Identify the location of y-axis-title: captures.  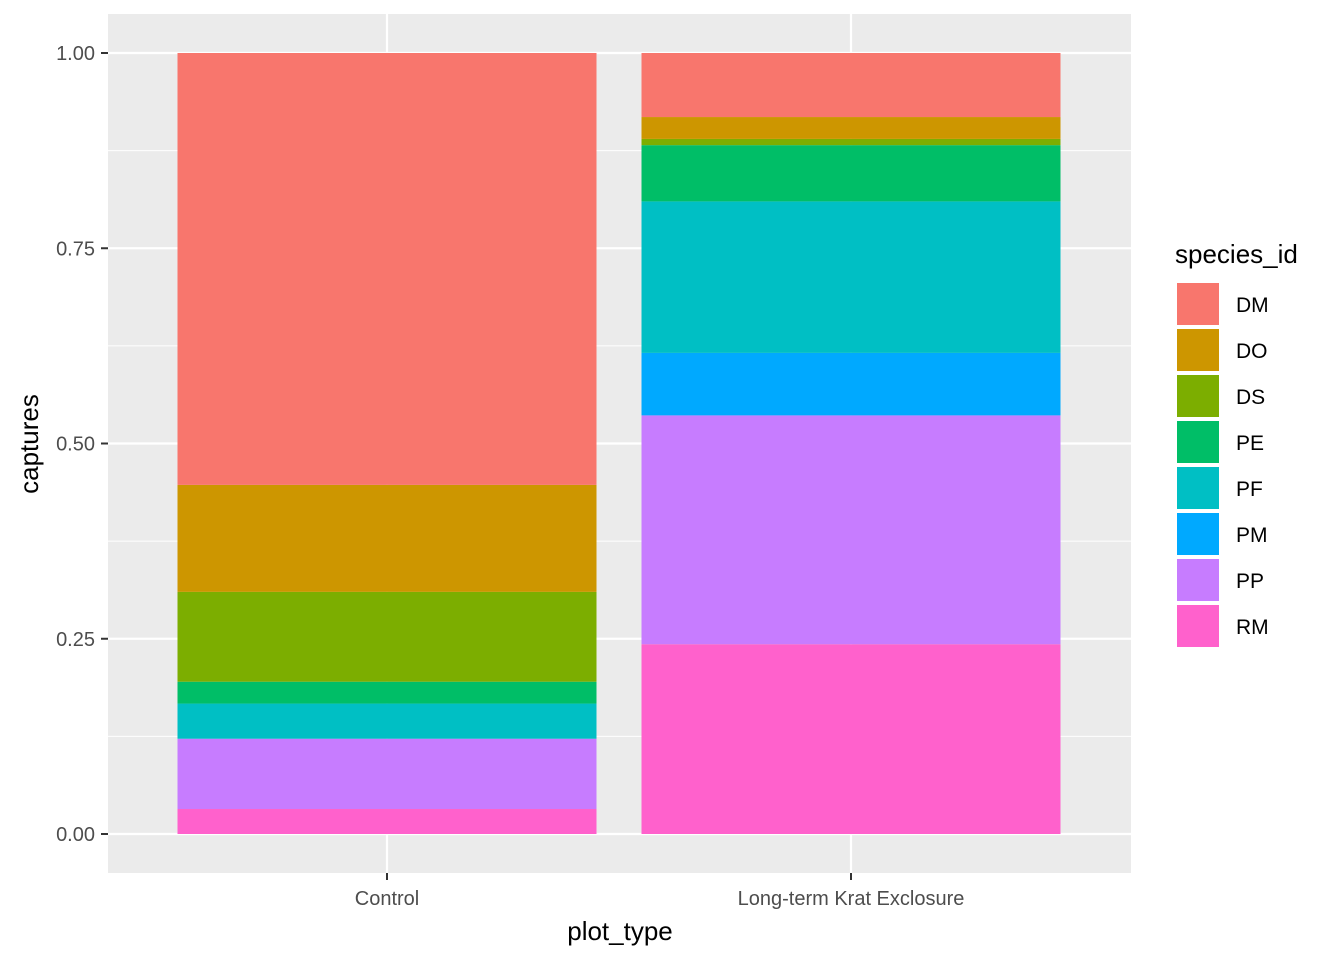
(29, 444).